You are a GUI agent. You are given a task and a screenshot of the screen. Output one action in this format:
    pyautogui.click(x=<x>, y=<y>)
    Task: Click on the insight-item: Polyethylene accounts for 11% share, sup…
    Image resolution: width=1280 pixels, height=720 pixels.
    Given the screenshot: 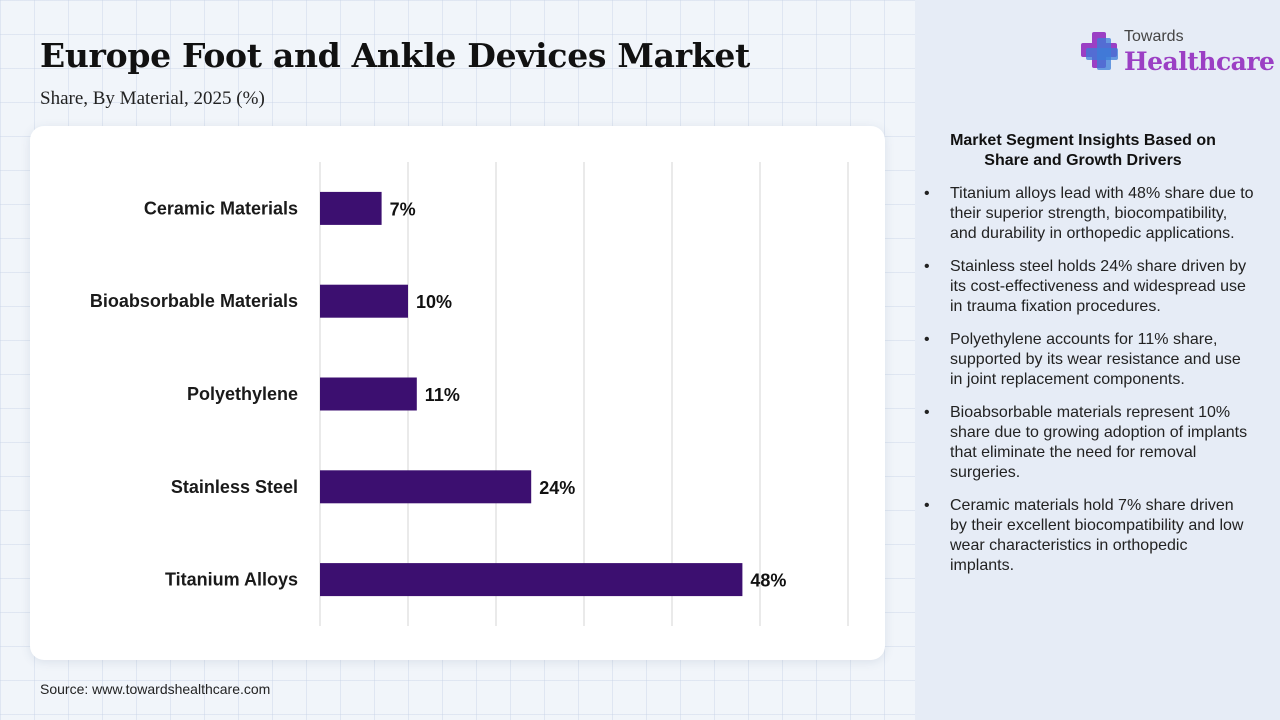 What is the action you would take?
    pyautogui.click(x=1089, y=360)
    